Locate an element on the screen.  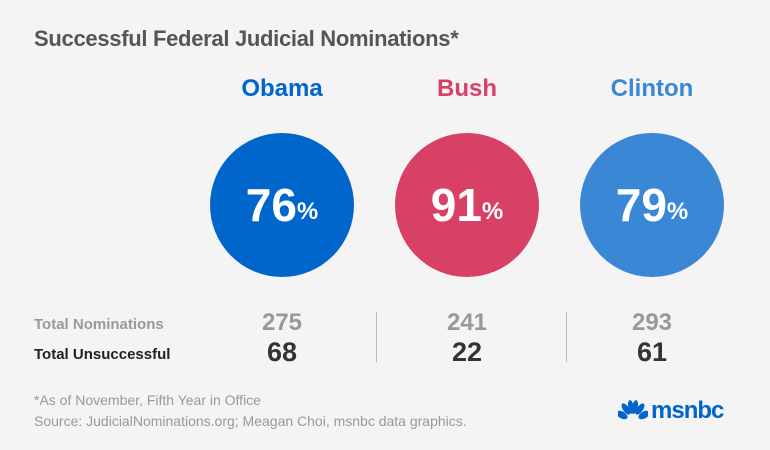
president-name: Clinton is located at coordinates (652, 88).